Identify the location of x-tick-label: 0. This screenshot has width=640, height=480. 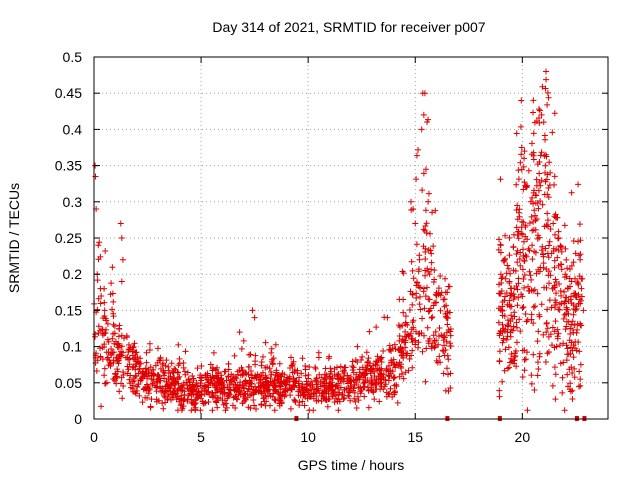
(94, 437).